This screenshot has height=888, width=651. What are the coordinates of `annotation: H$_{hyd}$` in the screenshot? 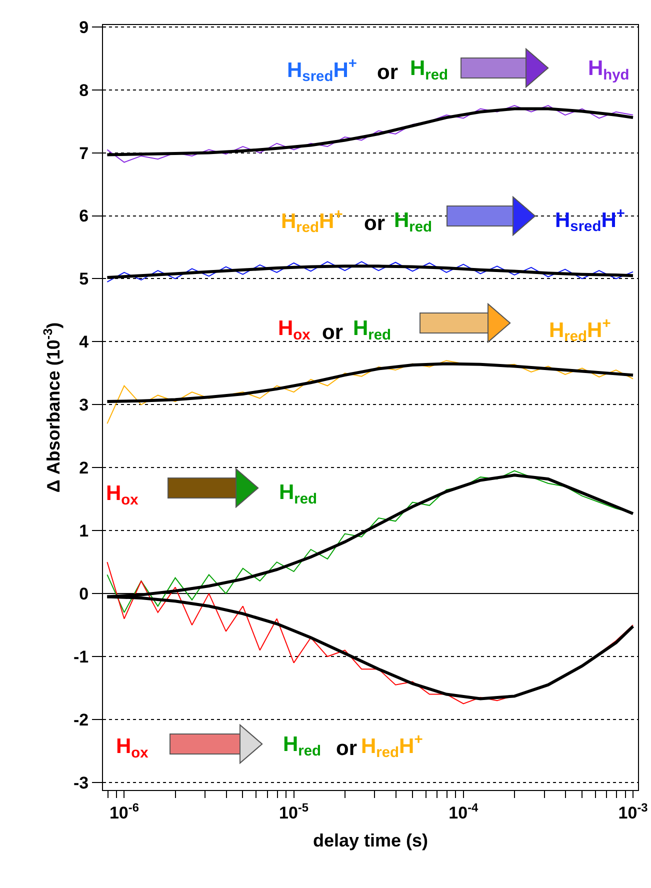 It's located at (609, 70).